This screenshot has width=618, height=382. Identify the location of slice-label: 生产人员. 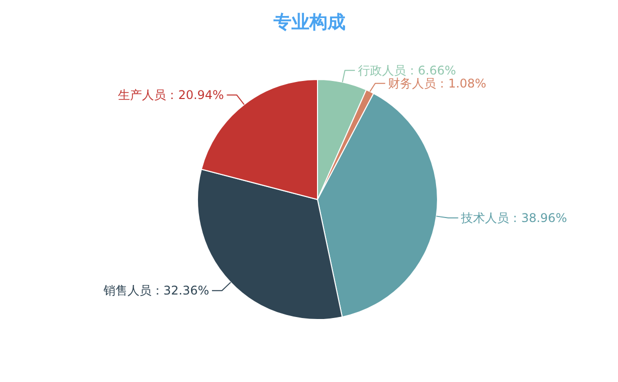
(142, 95).